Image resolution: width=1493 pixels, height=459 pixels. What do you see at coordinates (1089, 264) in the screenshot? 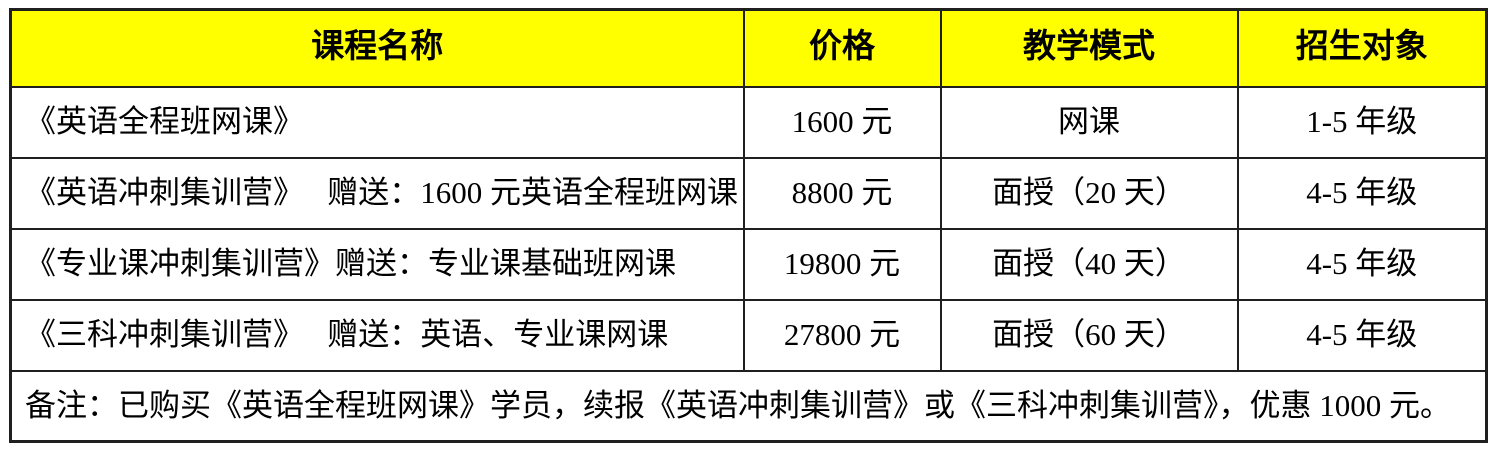
I see `mode-cell: 面授（40 天）` at bounding box center [1089, 264].